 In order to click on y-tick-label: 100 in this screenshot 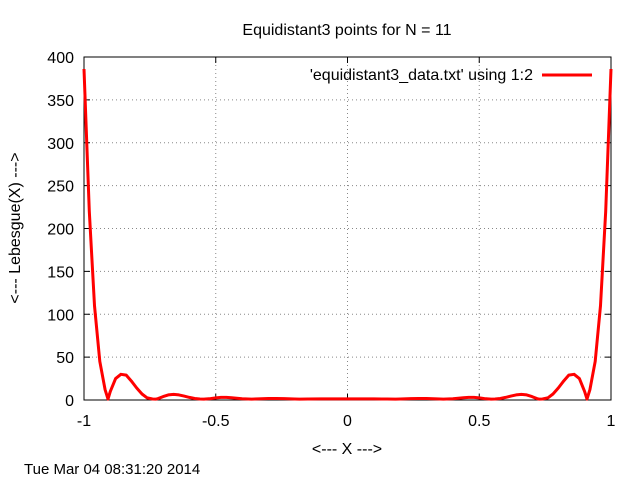, I will do `click(60, 315)`.